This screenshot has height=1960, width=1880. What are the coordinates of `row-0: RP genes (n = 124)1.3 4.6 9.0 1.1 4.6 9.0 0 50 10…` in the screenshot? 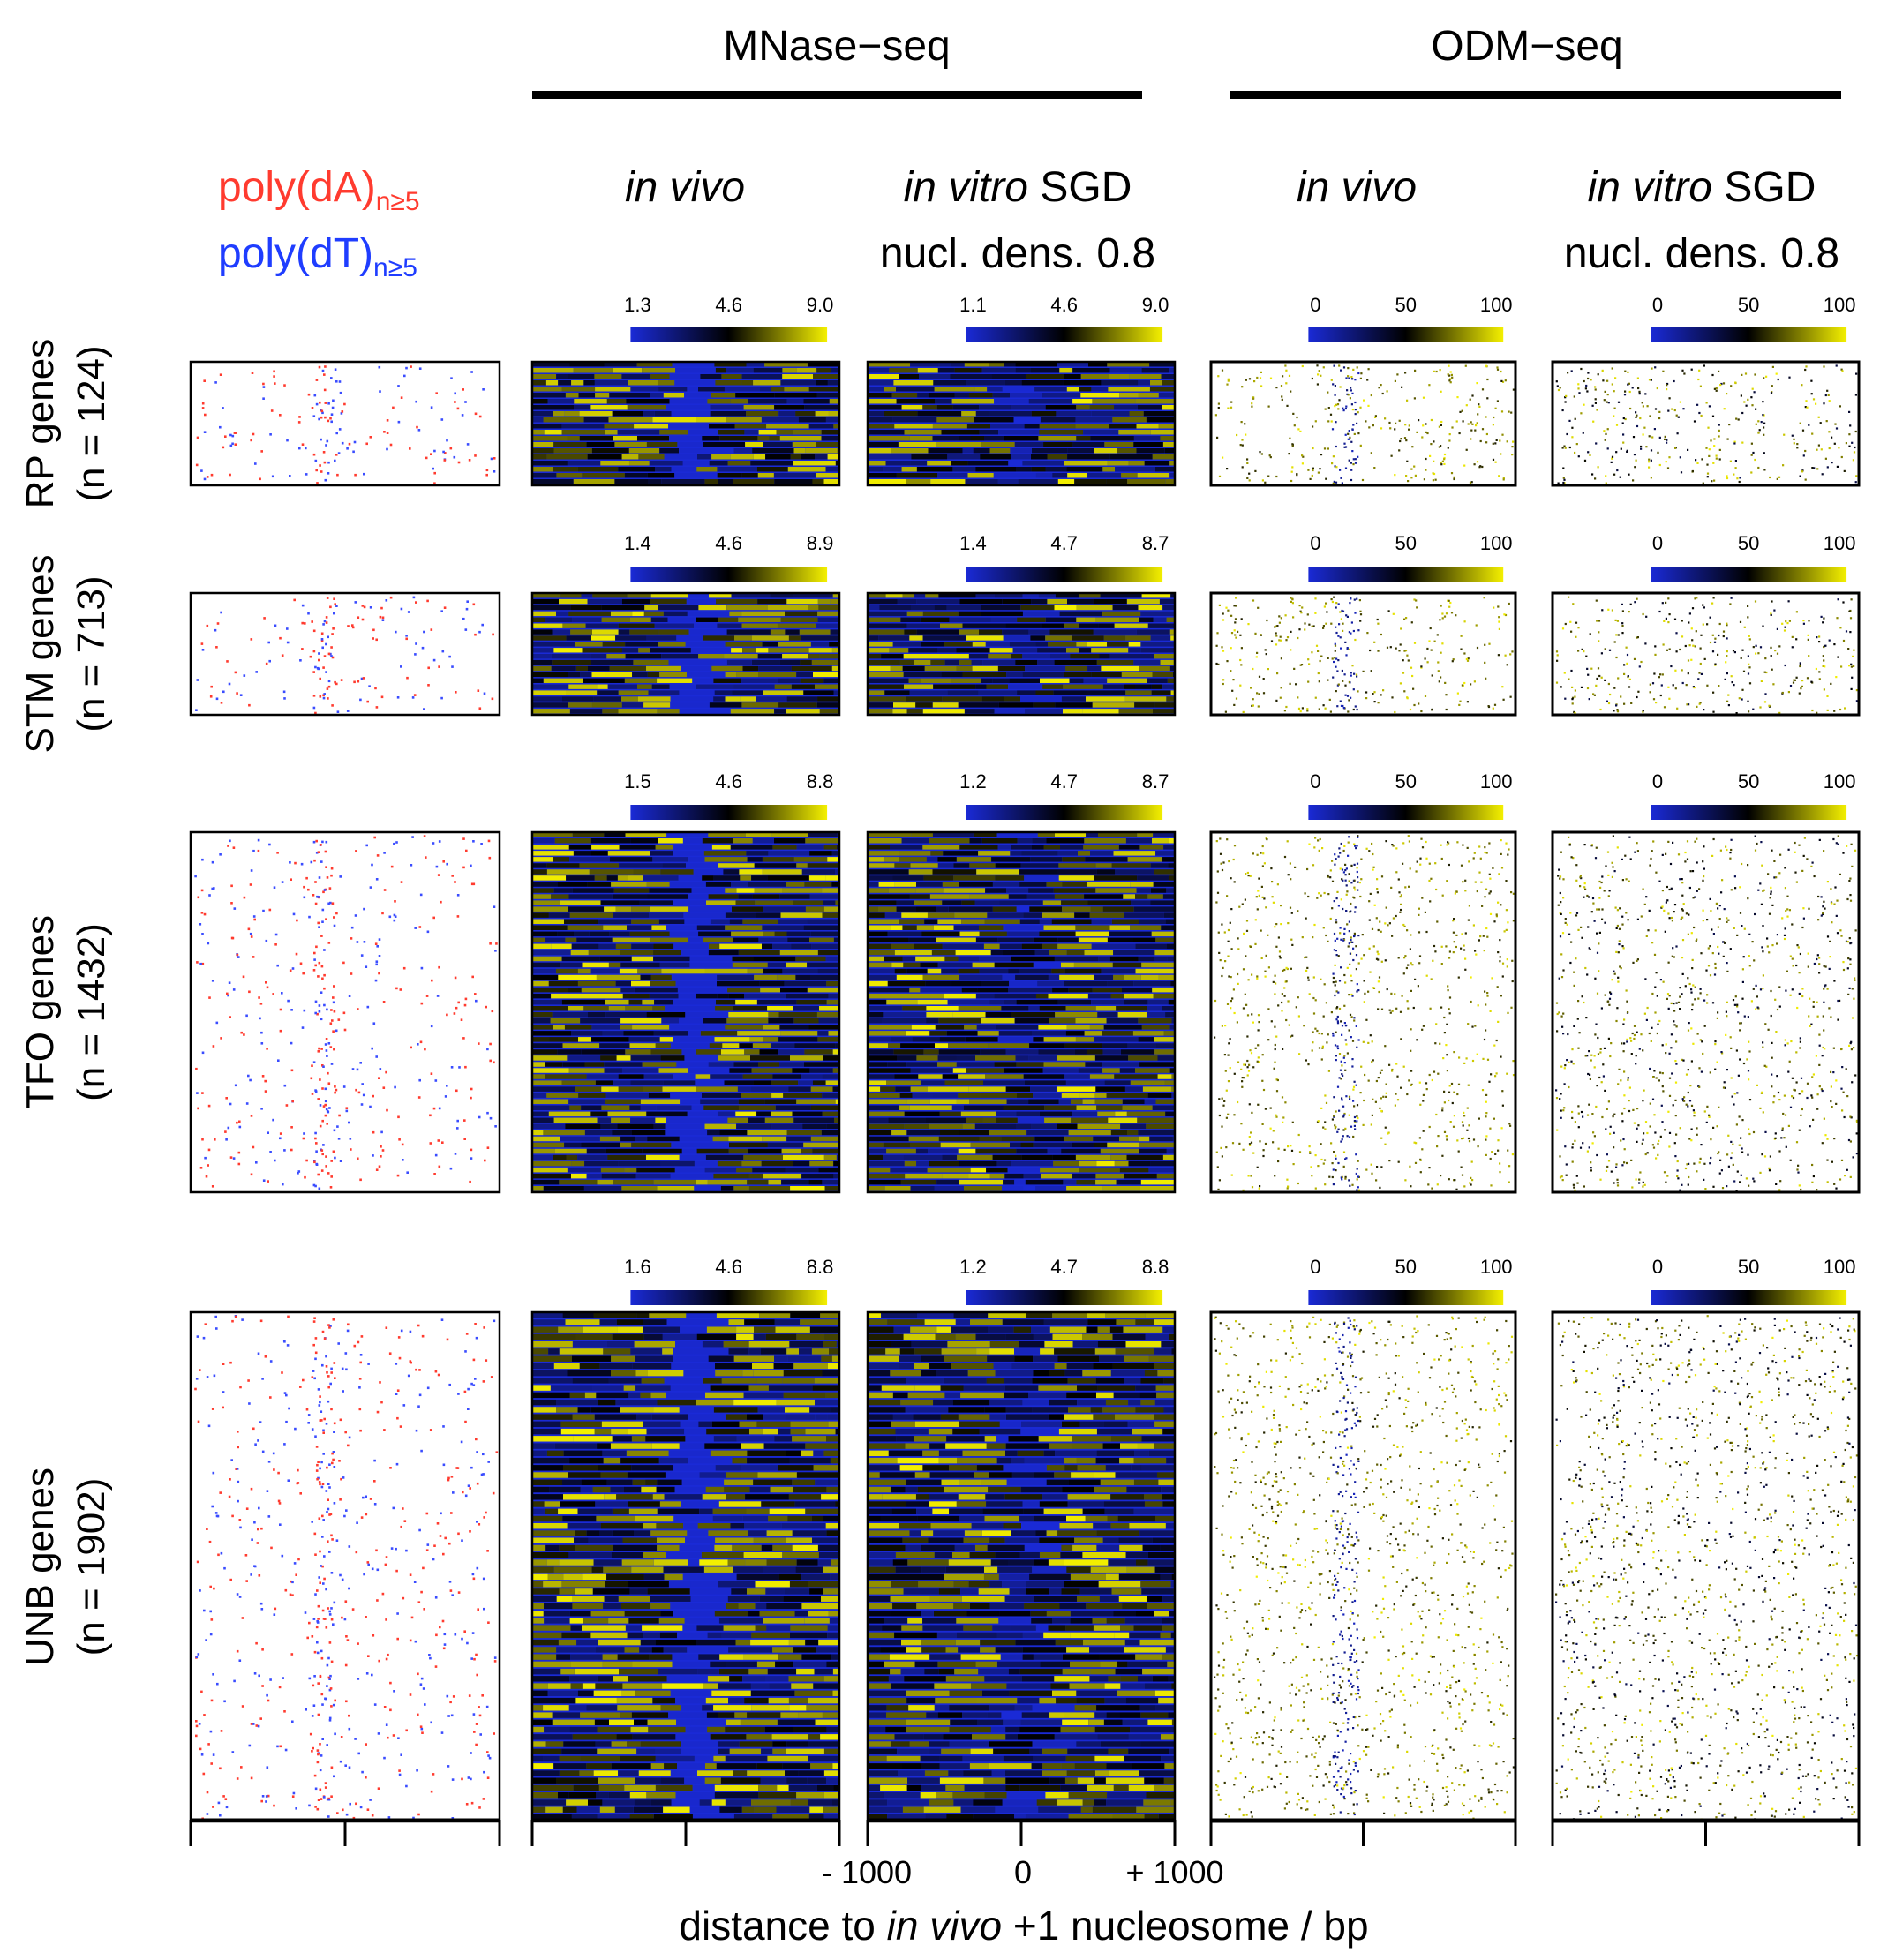 It's located at (940, 401).